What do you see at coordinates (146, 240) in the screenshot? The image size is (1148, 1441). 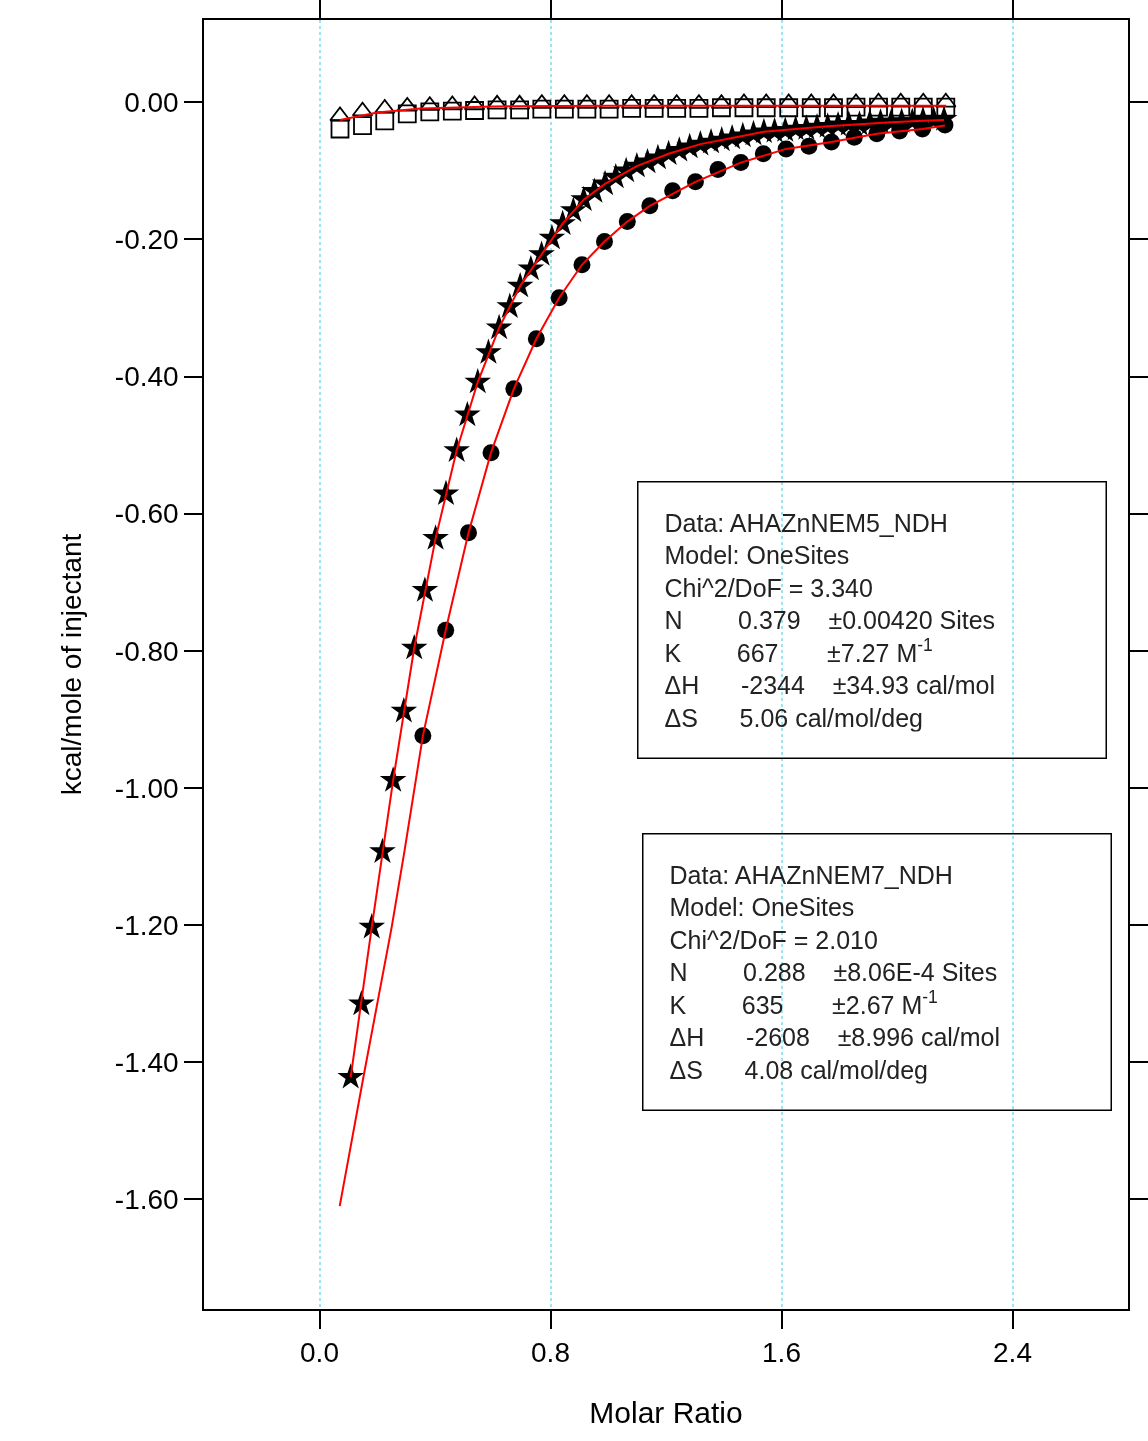 I see `y-tick-label: -0.20` at bounding box center [146, 240].